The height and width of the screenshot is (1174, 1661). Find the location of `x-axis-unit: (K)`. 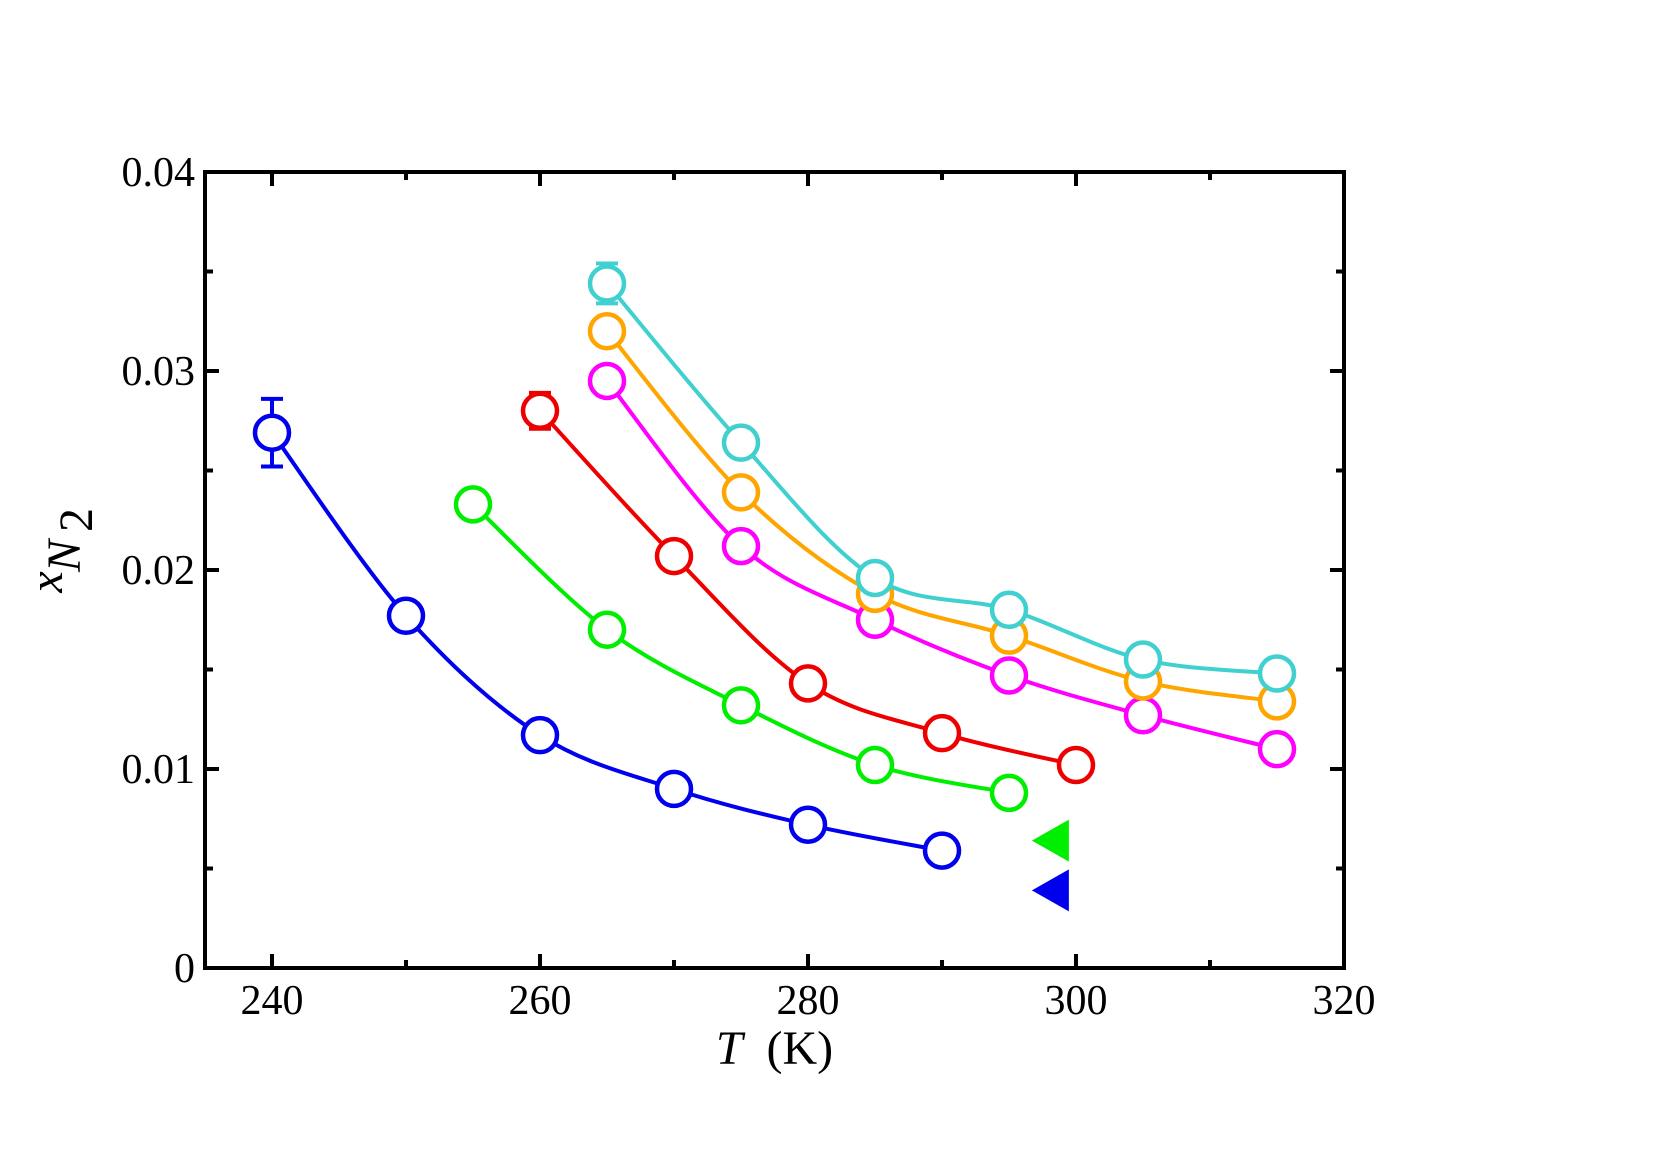

x-axis-unit: (K) is located at coordinates (800, 1048).